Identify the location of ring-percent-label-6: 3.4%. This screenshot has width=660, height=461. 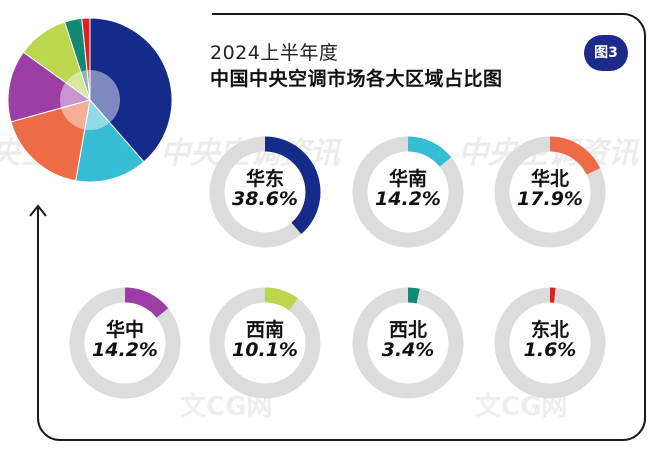
(408, 350).